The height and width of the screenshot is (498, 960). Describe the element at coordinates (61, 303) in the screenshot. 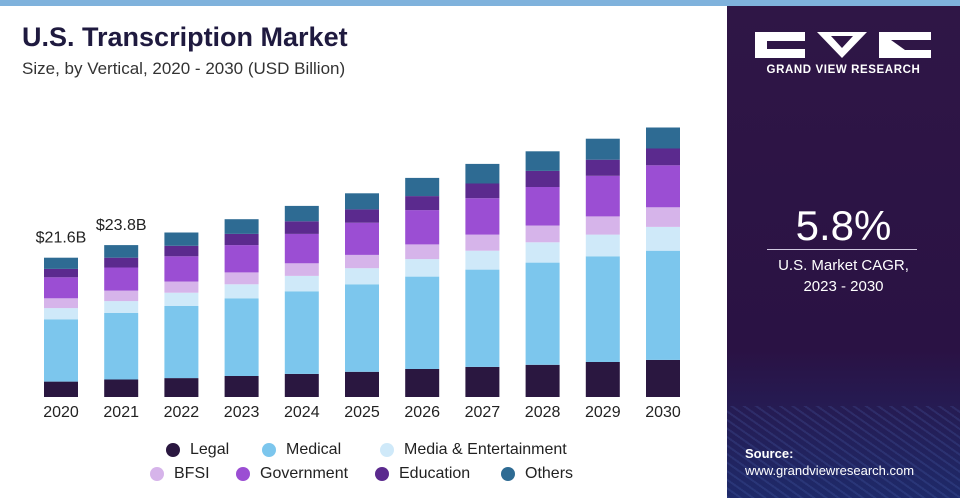

I see `bar-segment-bfsi-2020` at that location.